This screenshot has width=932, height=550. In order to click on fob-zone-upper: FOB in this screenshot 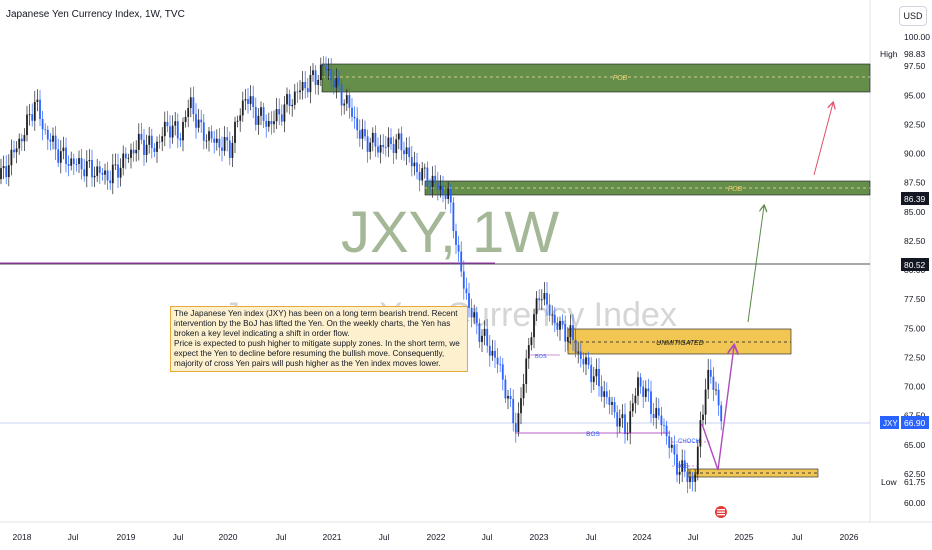, I will do `click(596, 78)`.